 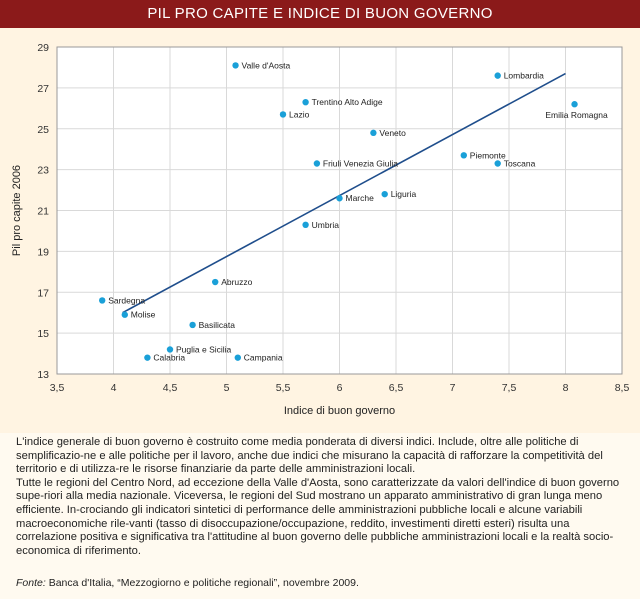 I want to click on x-tick-label: 5,5, so click(x=283, y=388).